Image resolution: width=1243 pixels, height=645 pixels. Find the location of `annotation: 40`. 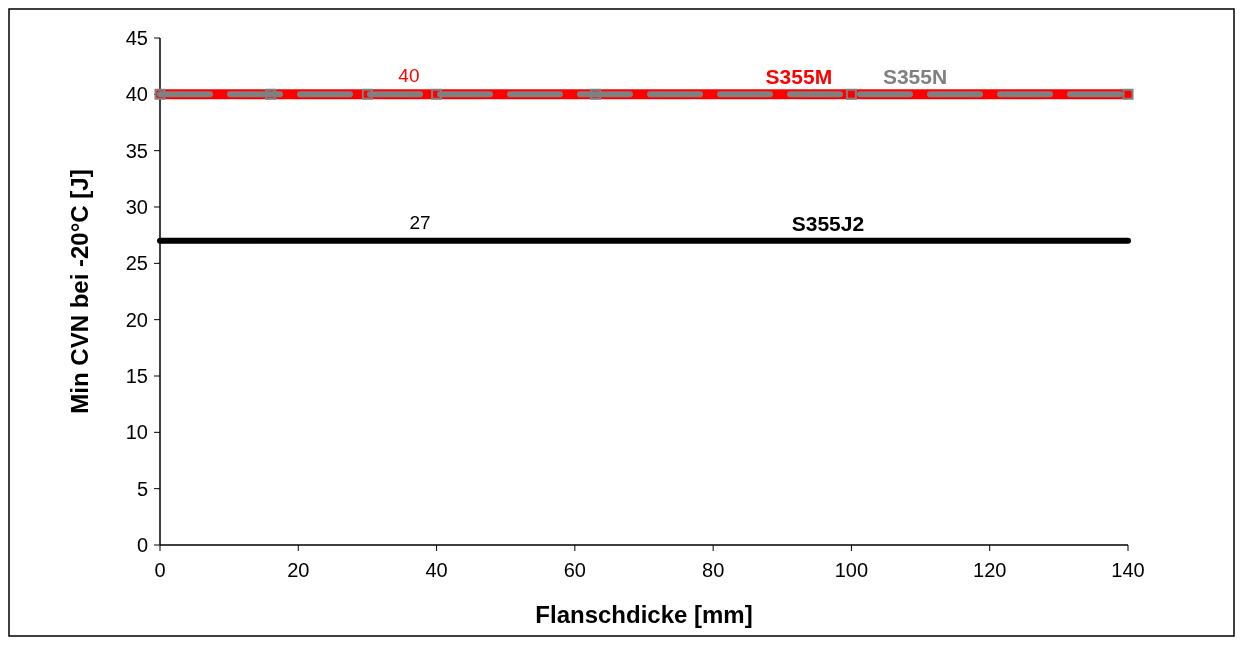

annotation: 40 is located at coordinates (409, 76).